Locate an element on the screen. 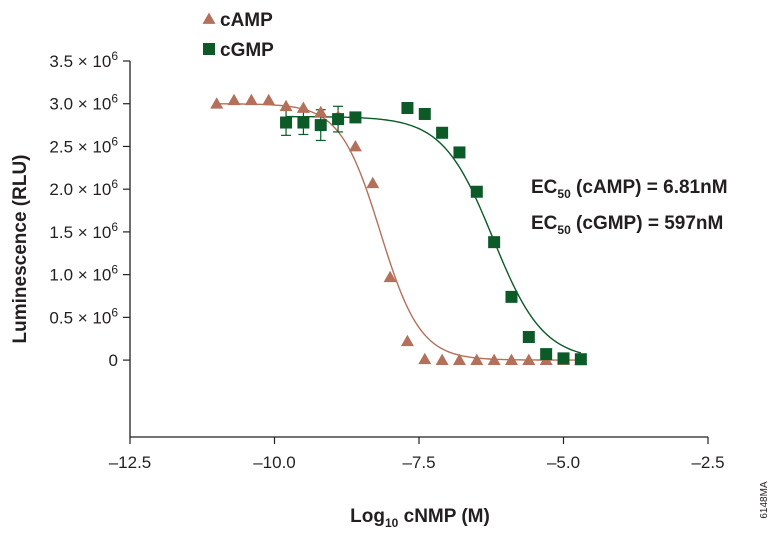  y-tick-label: 0.5 × 10⁶ is located at coordinates (83, 316).